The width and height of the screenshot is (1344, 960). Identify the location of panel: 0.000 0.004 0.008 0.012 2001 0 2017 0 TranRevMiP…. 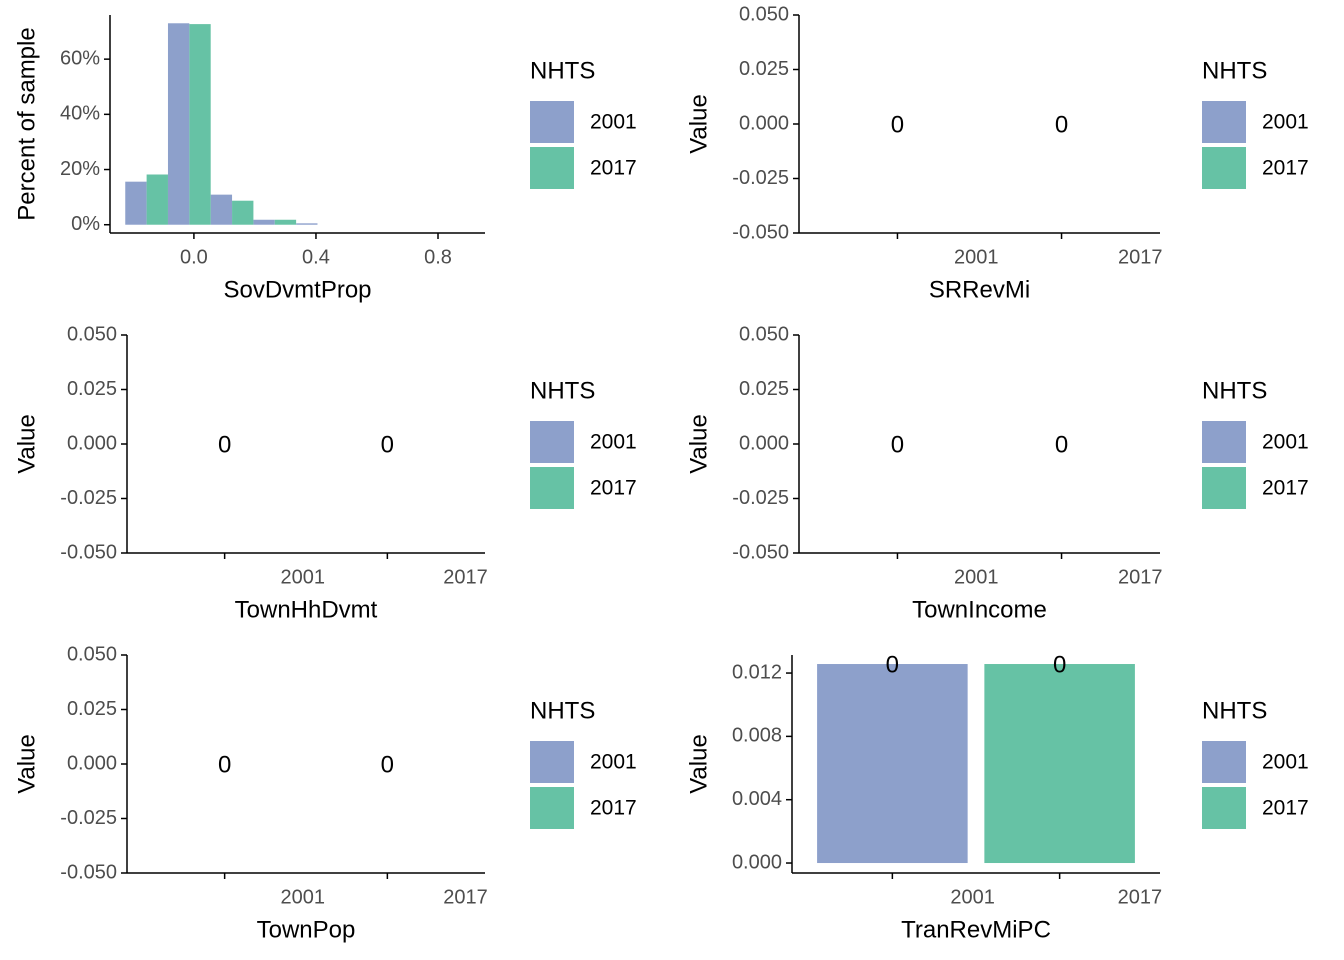
(996, 797).